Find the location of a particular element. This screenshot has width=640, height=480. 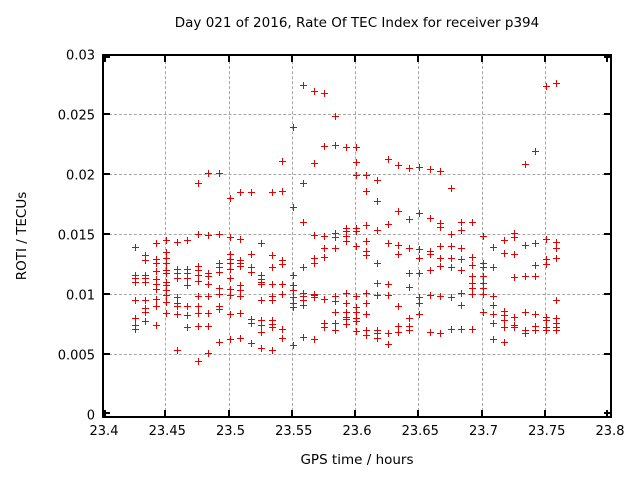

x-tick-label: 23.75 is located at coordinates (547, 431).